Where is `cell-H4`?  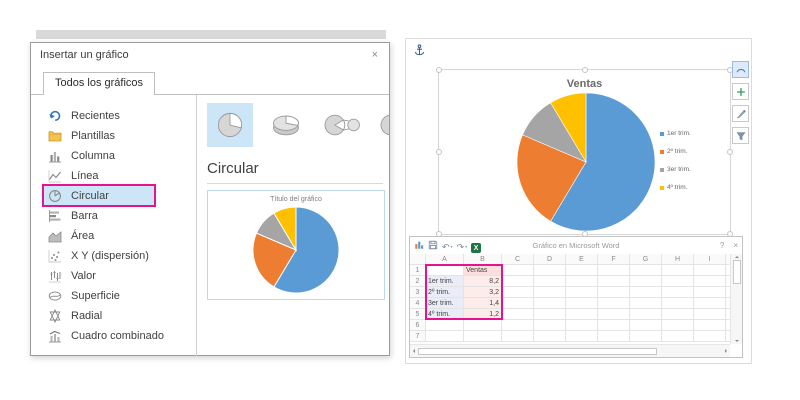
cell-H4 is located at coordinates (678, 303).